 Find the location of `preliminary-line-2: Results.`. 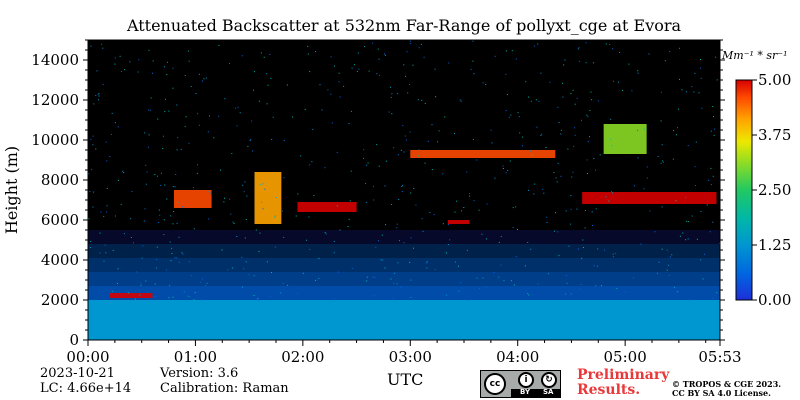

preliminary-line-2: Results. is located at coordinates (609, 390).